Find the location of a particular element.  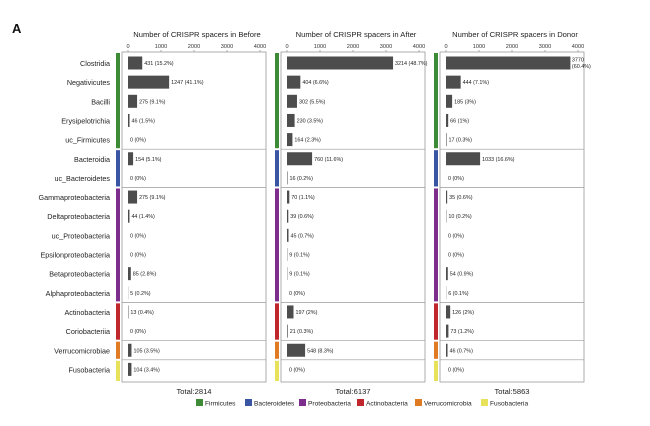

data-label: 54 (0.9%) is located at coordinates (462, 275).